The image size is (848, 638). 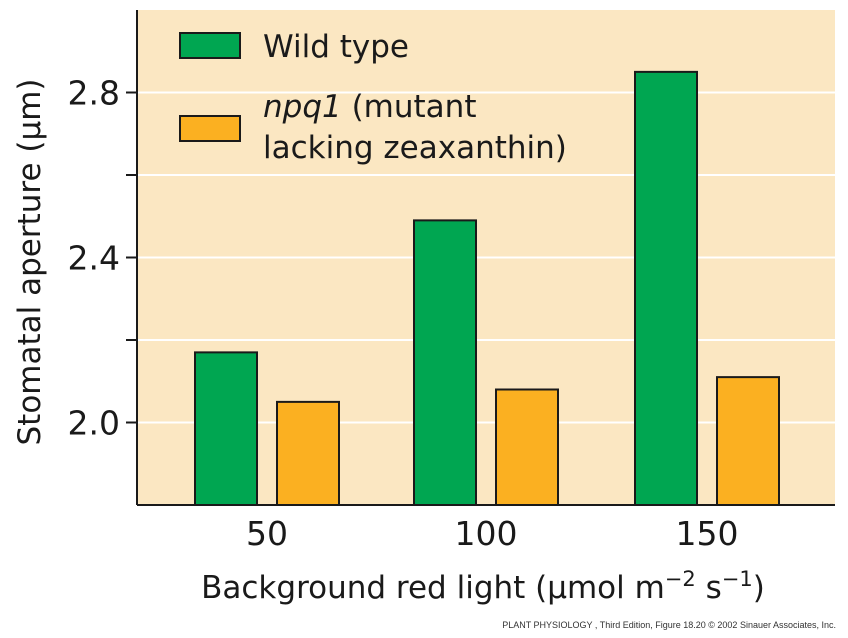 I want to click on x-tick-label: 150, so click(x=707, y=533).